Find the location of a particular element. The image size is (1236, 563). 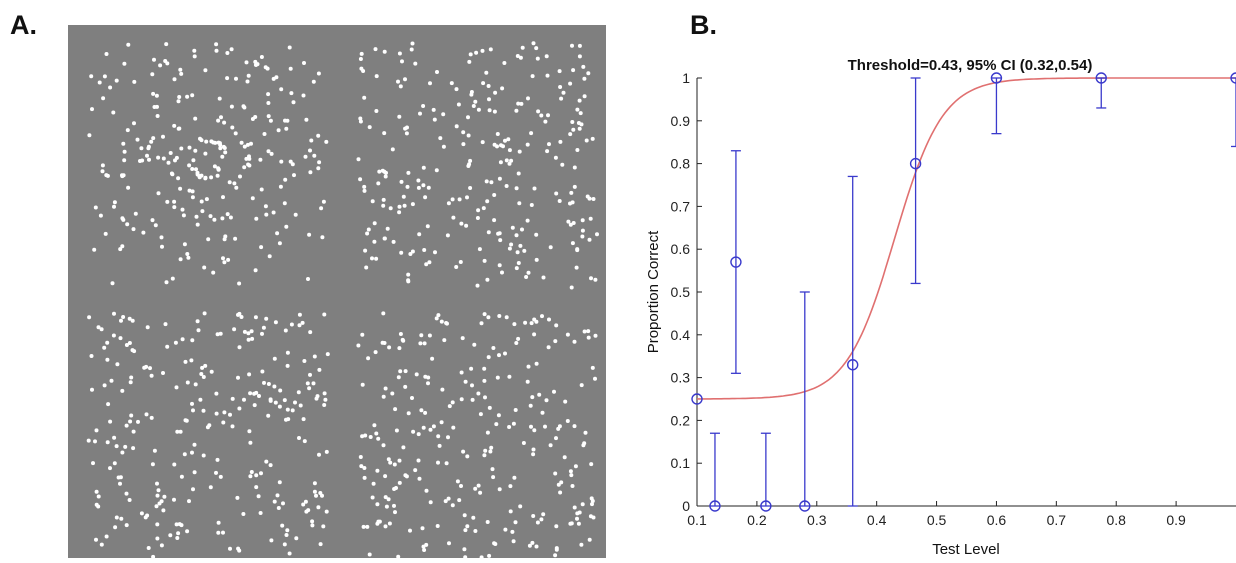

y-tick-label: 0.3 is located at coordinates (681, 378).